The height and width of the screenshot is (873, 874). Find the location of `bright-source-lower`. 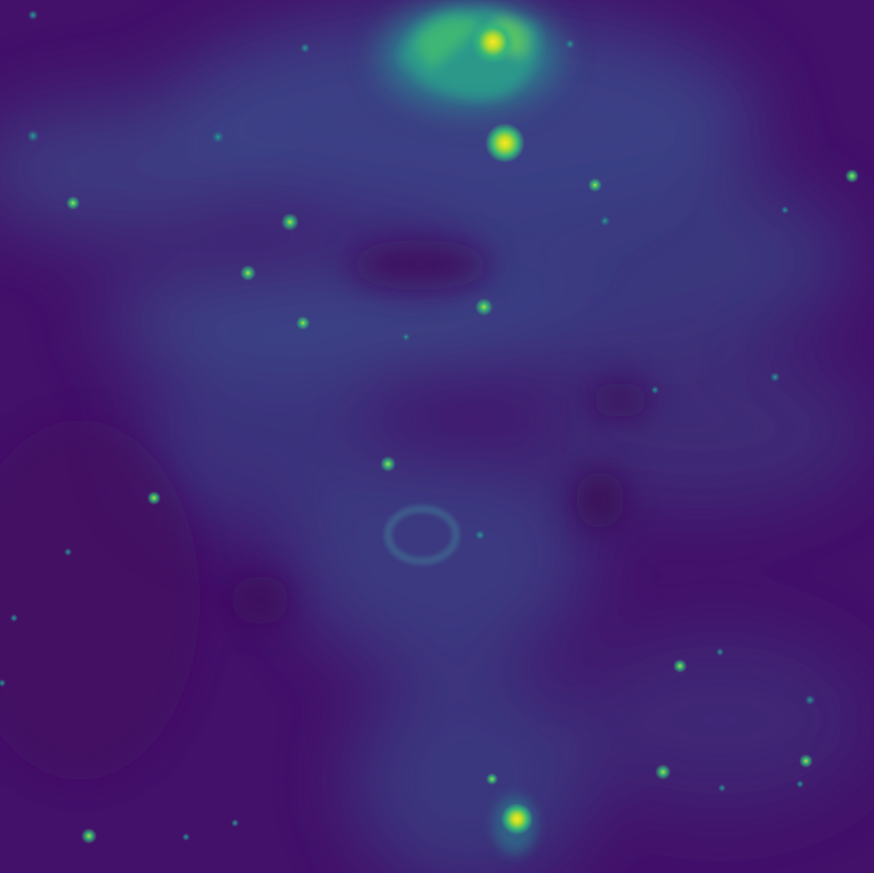

bright-source-lower is located at coordinates (515, 825).